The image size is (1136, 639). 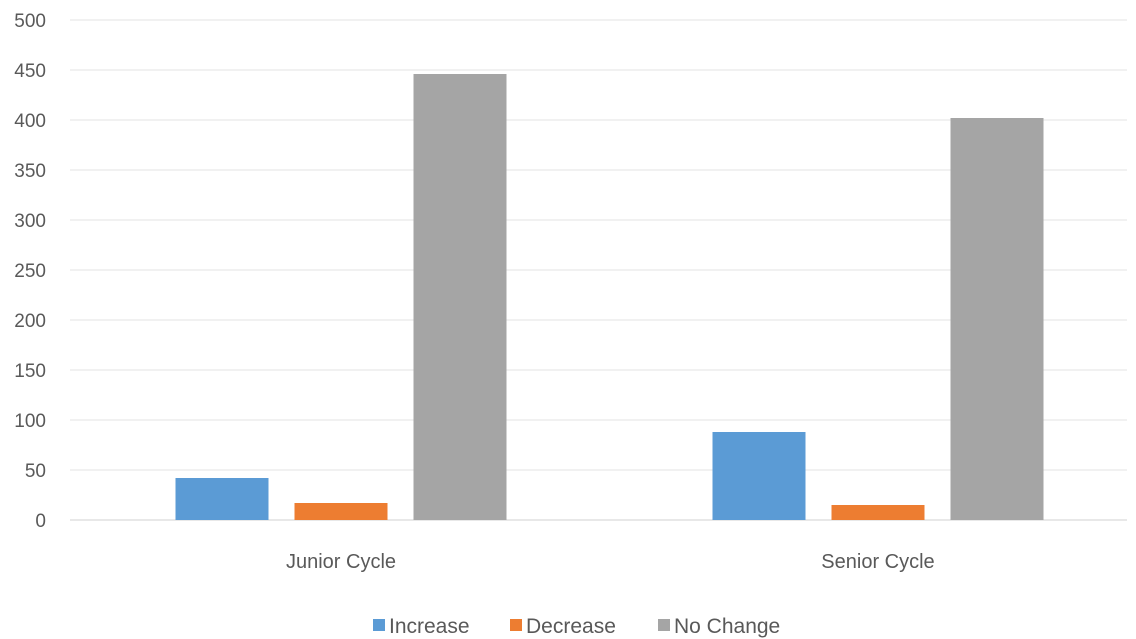 What do you see at coordinates (30, 421) in the screenshot?
I see `y-tick-label: 100` at bounding box center [30, 421].